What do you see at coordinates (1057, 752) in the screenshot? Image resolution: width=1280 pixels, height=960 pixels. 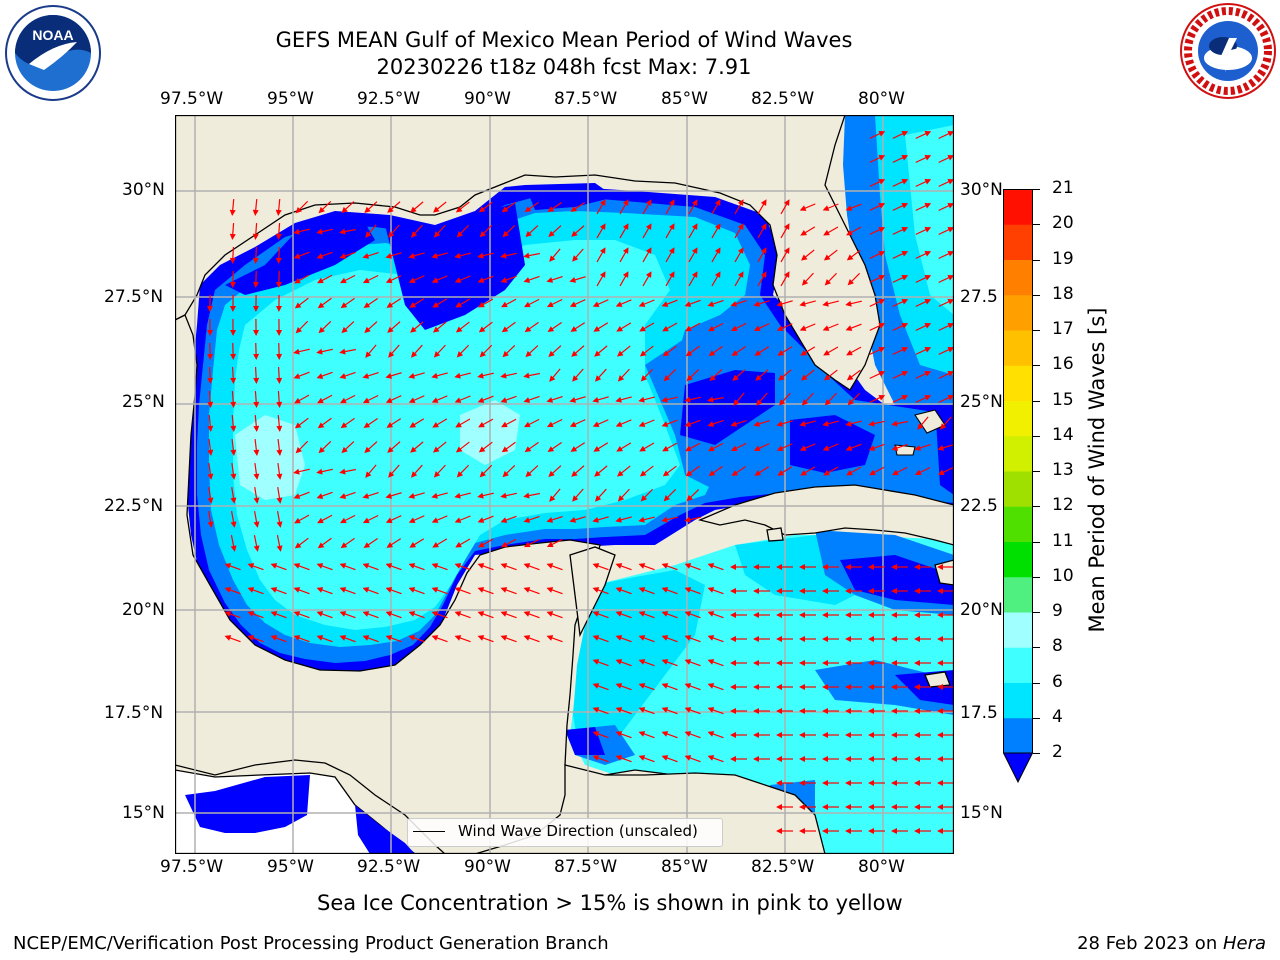 I see `colorbar-tick-label: 2` at bounding box center [1057, 752].